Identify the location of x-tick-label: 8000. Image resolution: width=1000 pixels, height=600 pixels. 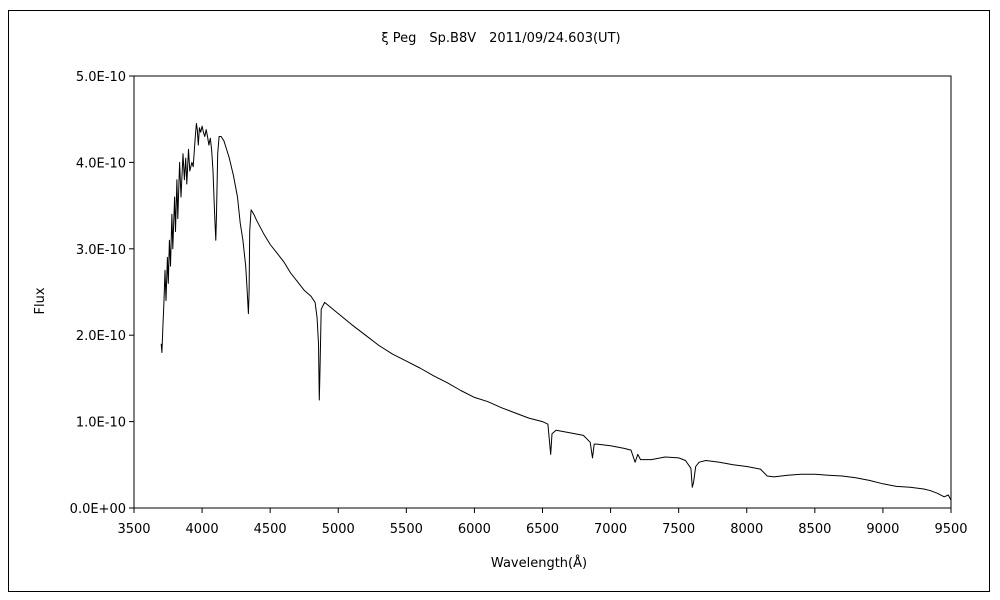
(746, 529).